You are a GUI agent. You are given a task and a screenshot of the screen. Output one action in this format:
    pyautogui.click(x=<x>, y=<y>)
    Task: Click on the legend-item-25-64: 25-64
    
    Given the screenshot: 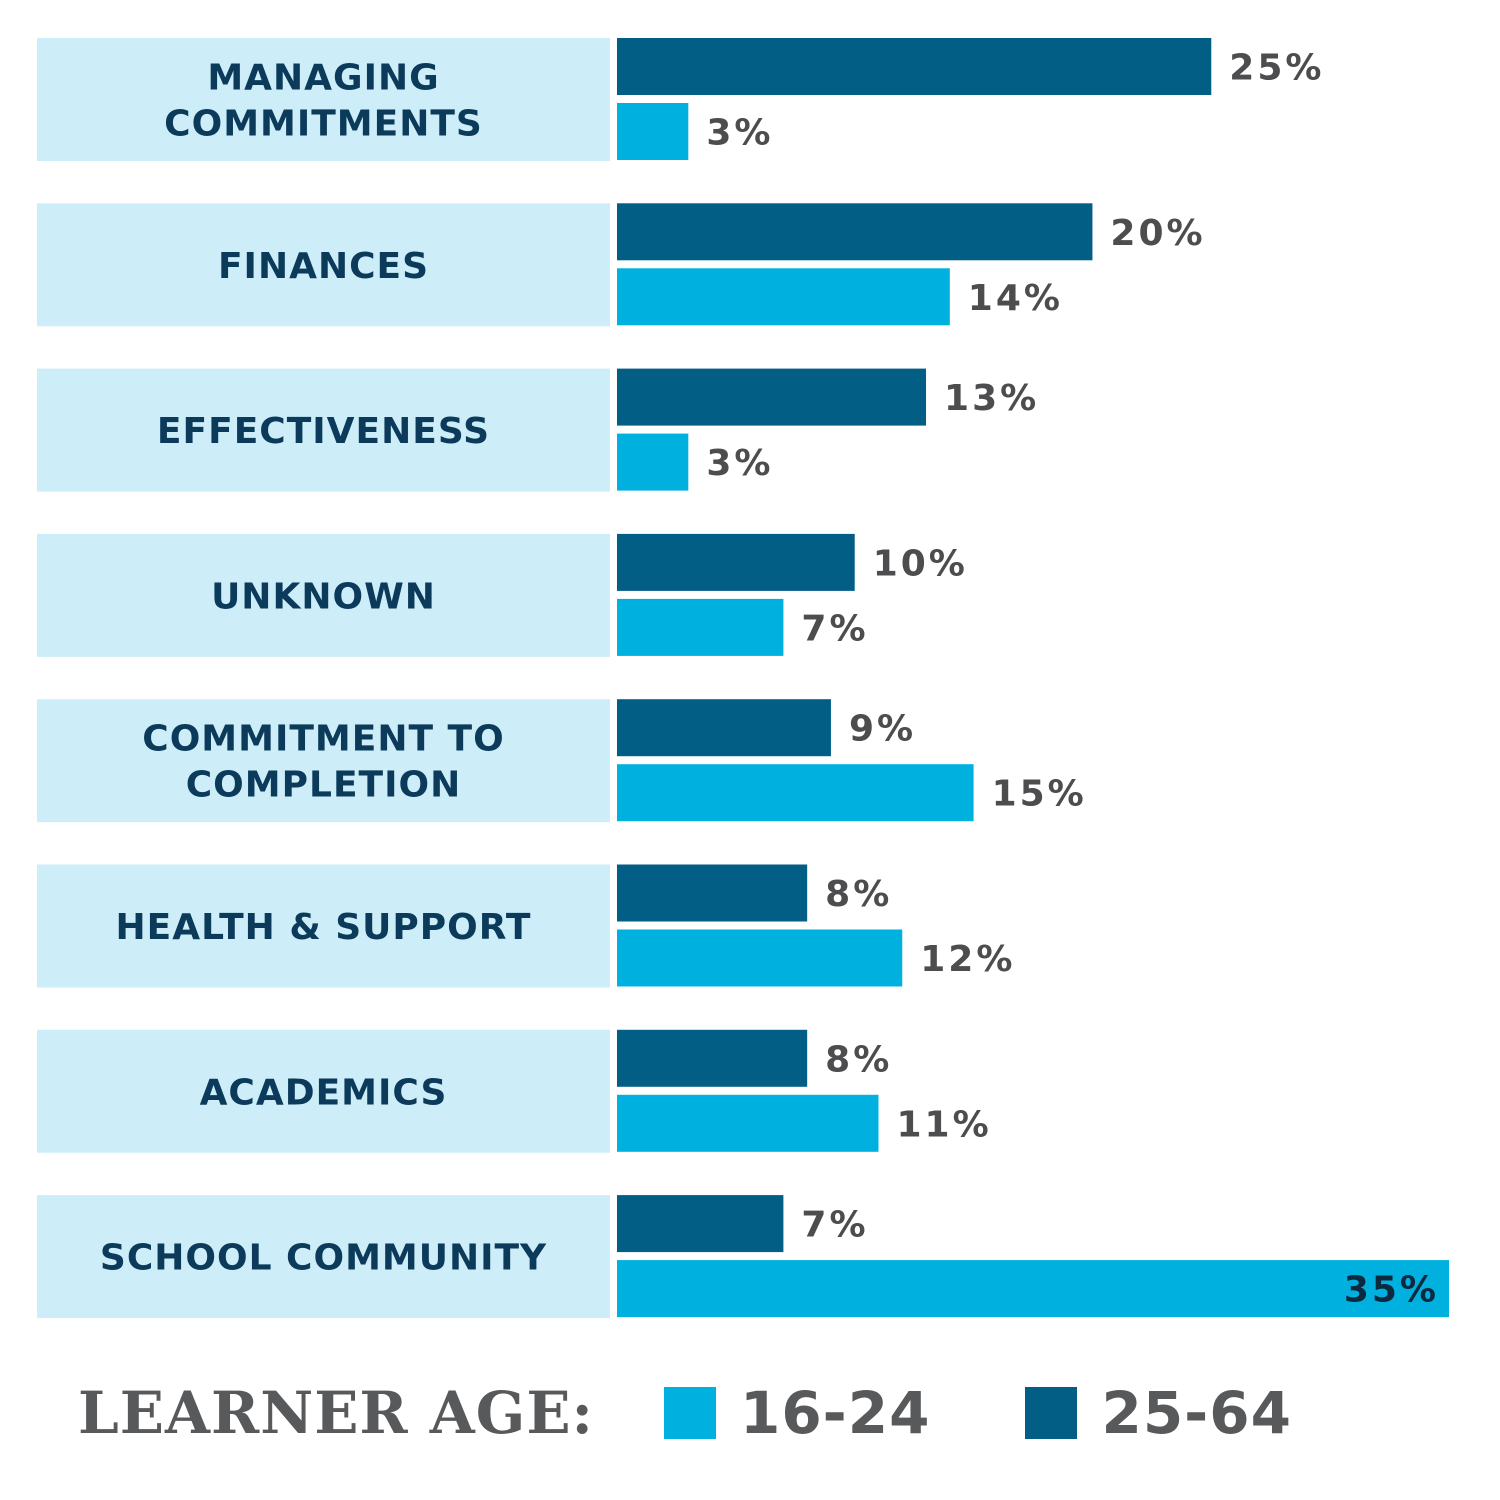 What is the action you would take?
    pyautogui.click(x=1158, y=1413)
    